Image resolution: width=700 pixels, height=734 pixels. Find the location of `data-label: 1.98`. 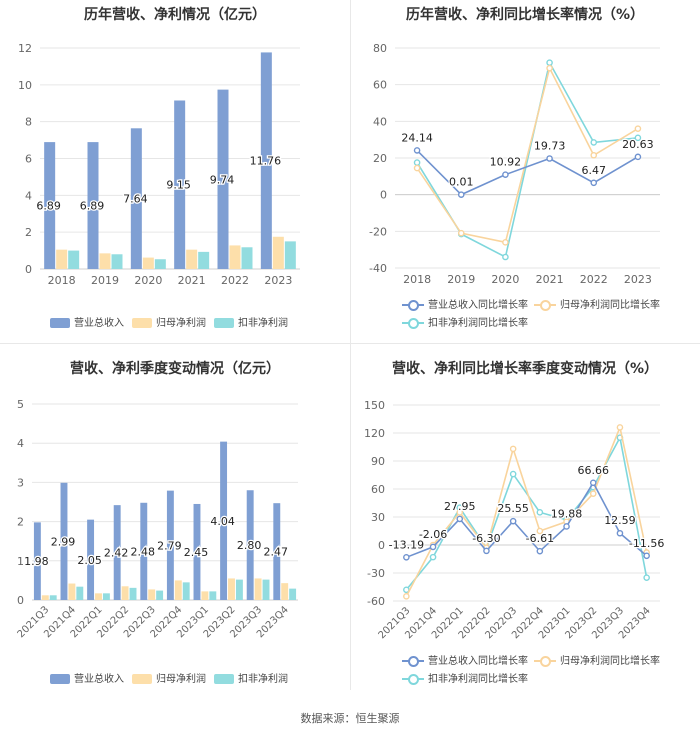

data-label: 1.98 is located at coordinates (36, 561).